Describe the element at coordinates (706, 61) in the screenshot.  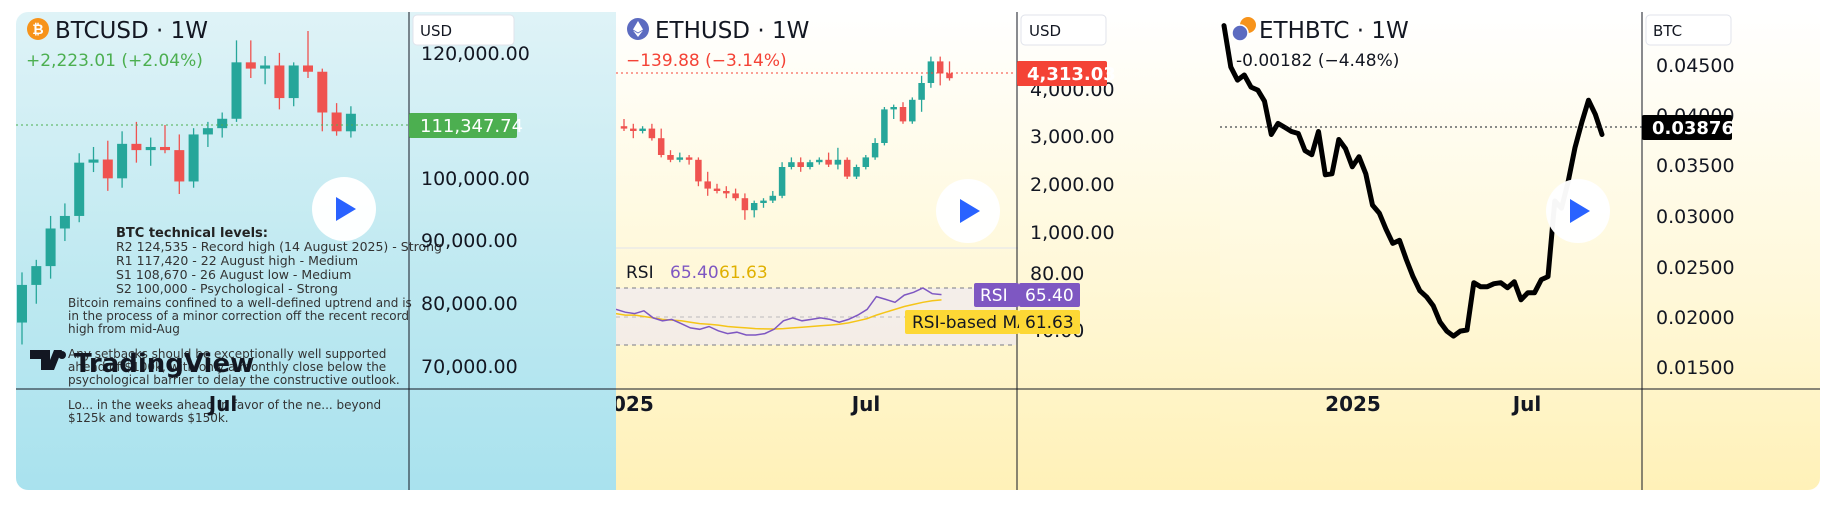
I see `eth-change: −139.88 (−3.14%)` at that location.